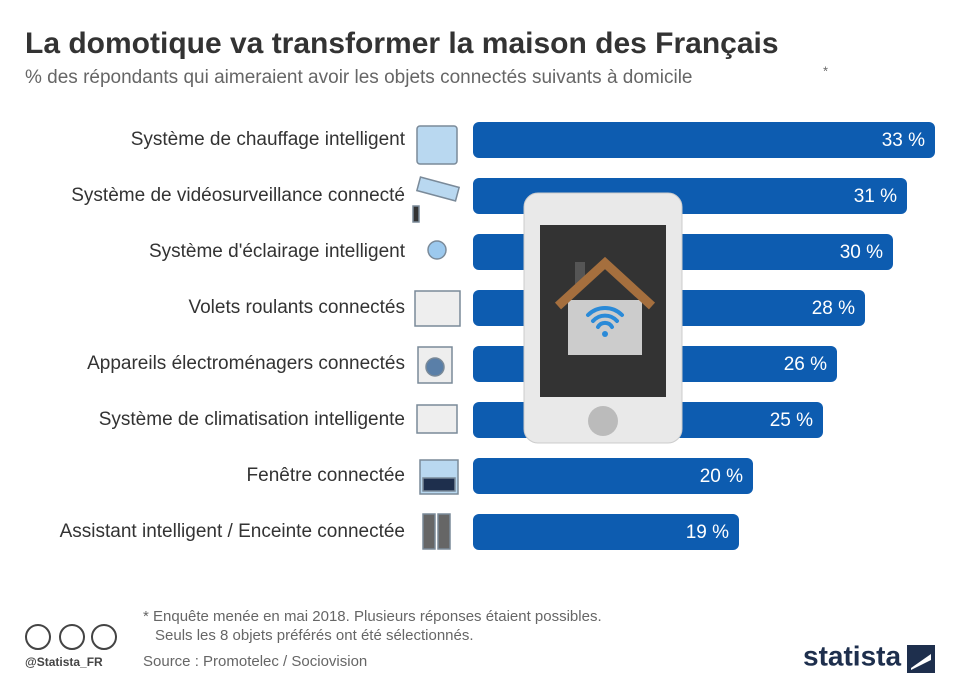  I want to click on by-icon, so click(72, 637).